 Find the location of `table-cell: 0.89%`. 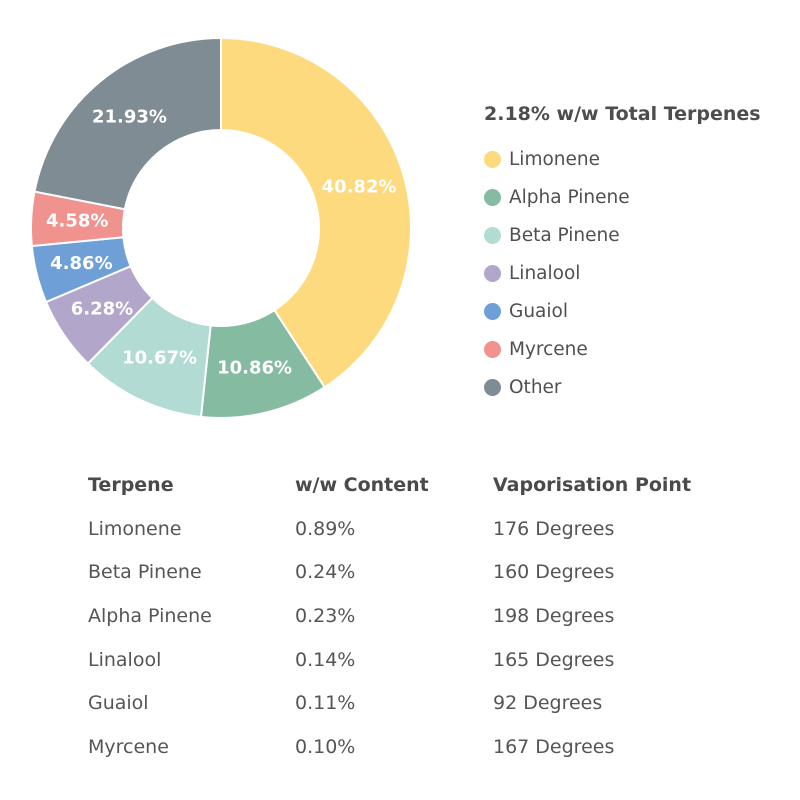

table-cell: 0.89% is located at coordinates (325, 528).